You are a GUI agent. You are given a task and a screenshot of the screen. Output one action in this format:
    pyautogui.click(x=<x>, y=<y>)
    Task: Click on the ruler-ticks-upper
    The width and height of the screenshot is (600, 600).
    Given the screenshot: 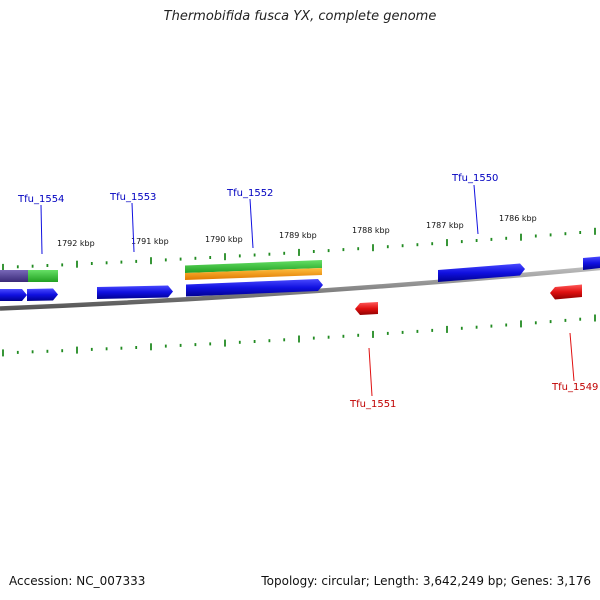 What is the action you would take?
    pyautogui.click(x=299, y=249)
    